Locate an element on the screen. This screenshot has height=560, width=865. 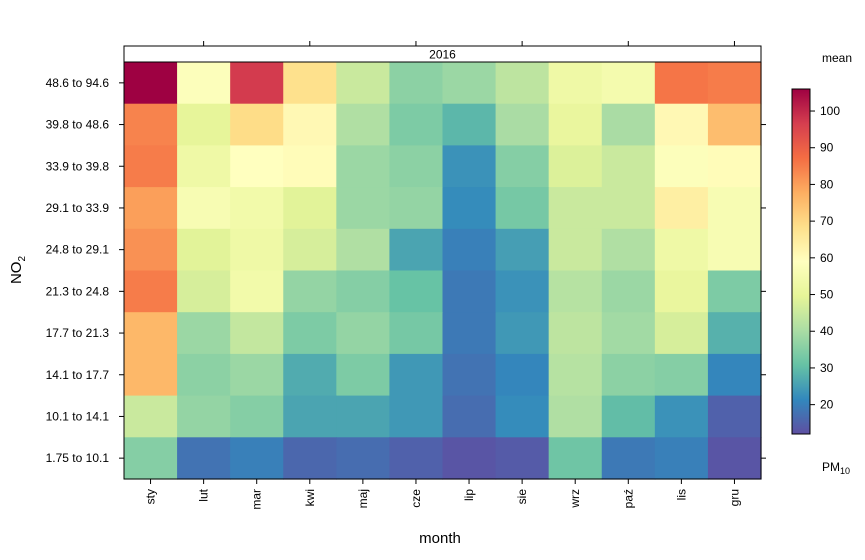
y-axis-ticks is located at coordinates (121, 270).